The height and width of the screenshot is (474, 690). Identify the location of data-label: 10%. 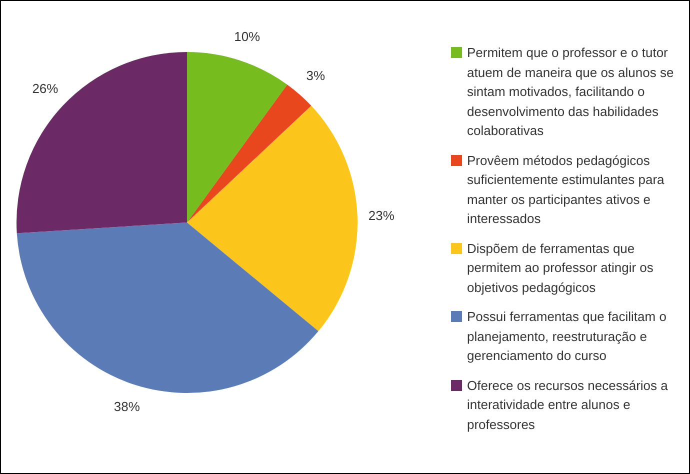
(247, 36).